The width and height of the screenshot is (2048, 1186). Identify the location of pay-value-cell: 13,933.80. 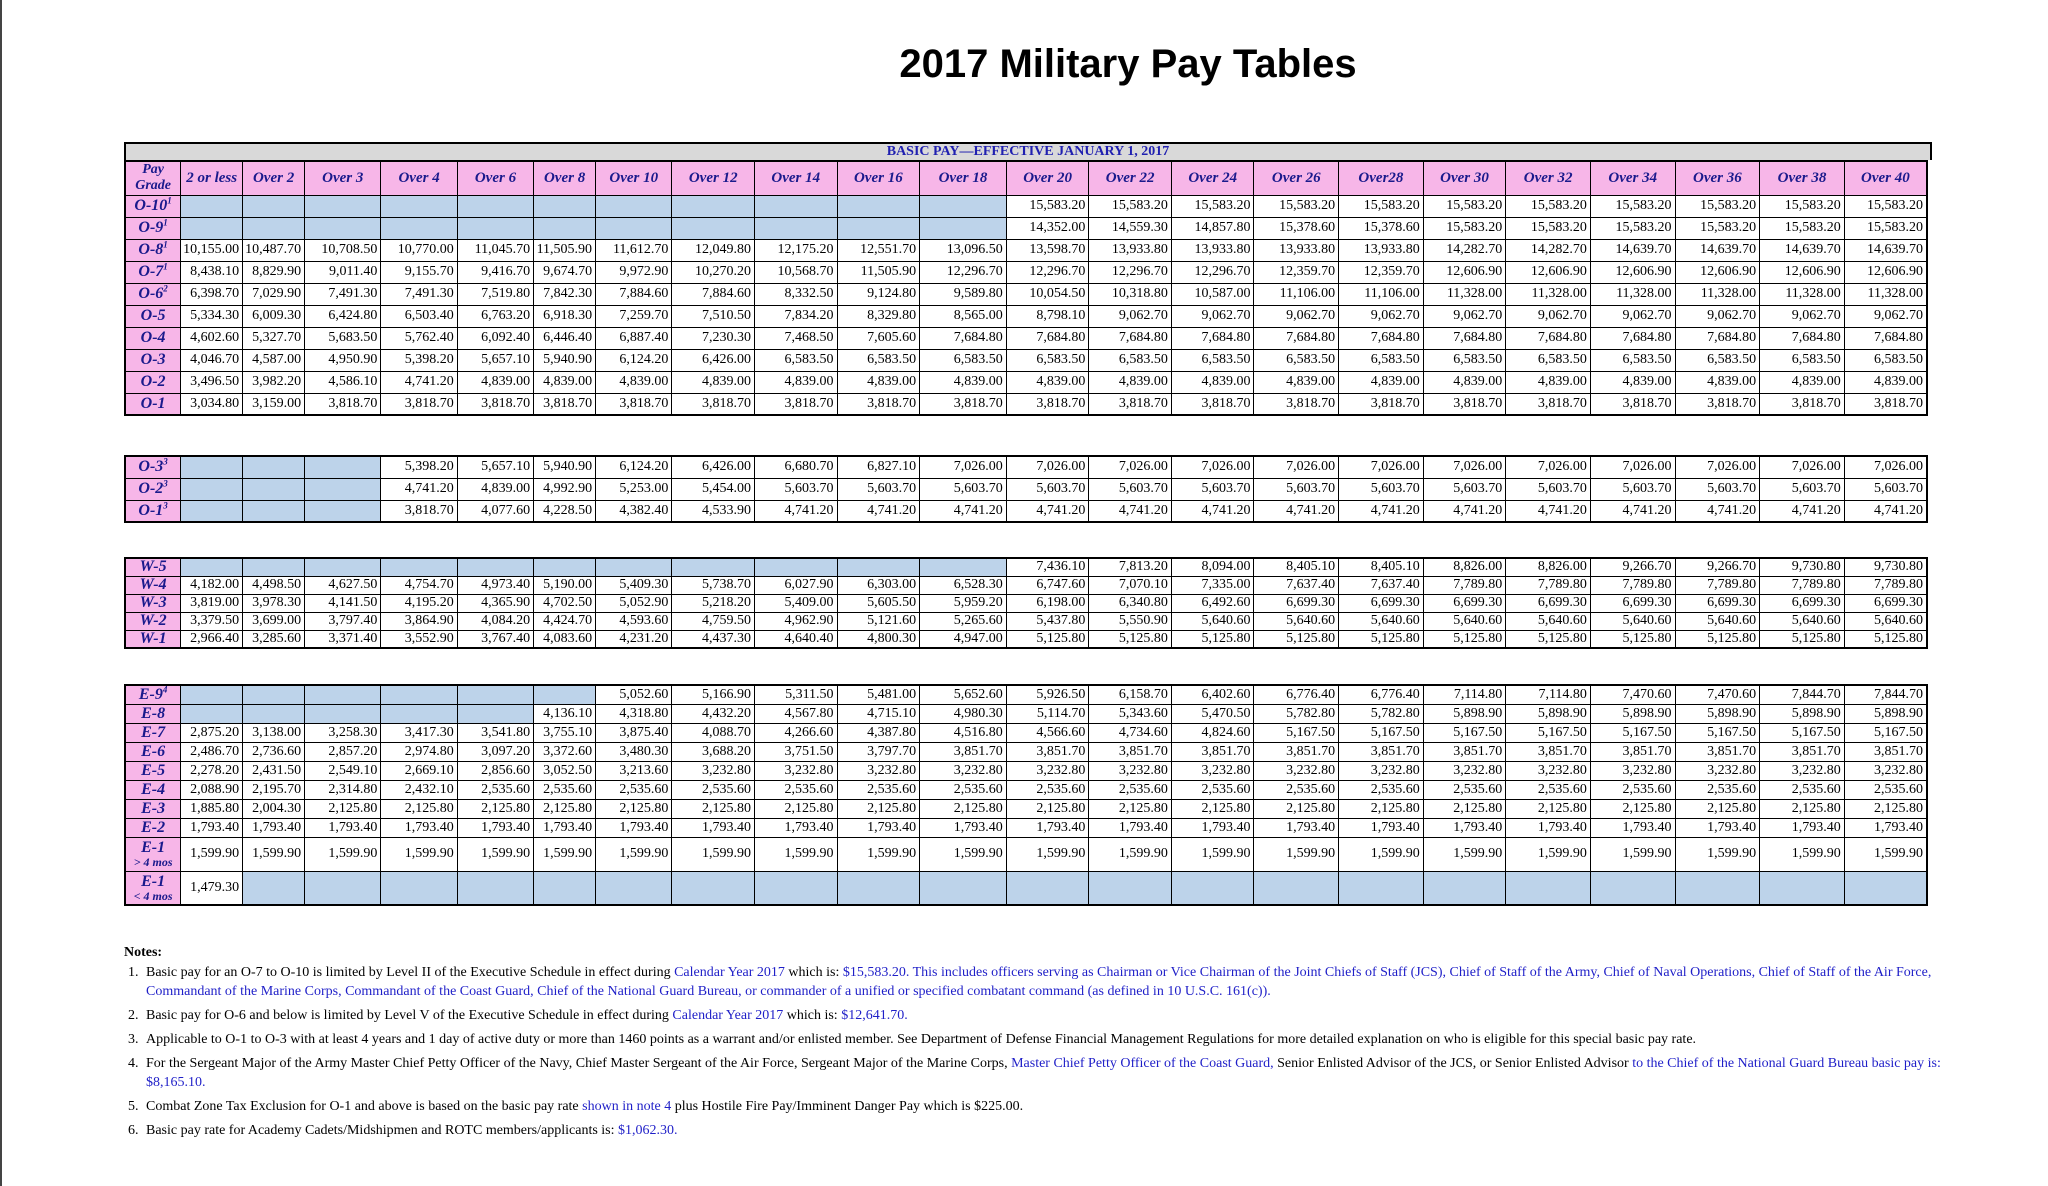
(1296, 250).